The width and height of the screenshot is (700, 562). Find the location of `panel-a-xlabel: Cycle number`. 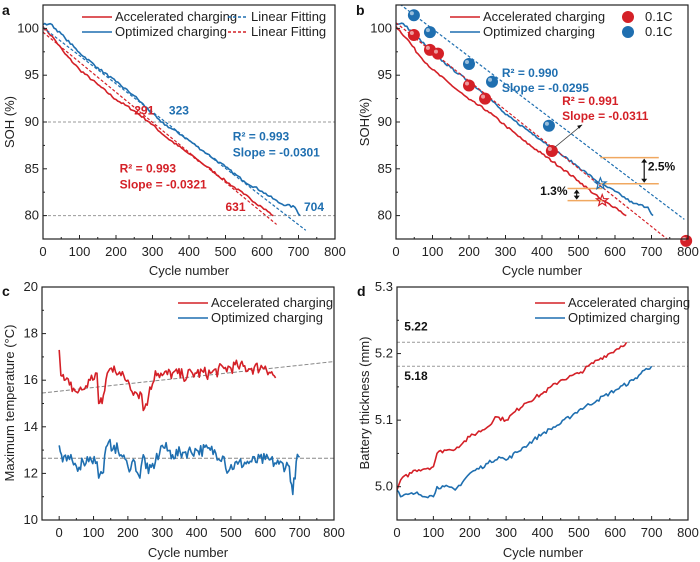

panel-a-xlabel: Cycle number is located at coordinates (189, 270).